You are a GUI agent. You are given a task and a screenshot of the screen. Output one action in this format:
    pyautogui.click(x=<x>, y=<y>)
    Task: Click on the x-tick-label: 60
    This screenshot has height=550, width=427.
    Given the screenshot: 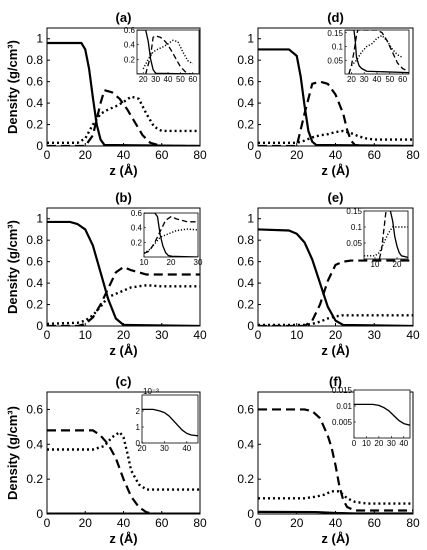 What is the action you would take?
    pyautogui.click(x=375, y=155)
    